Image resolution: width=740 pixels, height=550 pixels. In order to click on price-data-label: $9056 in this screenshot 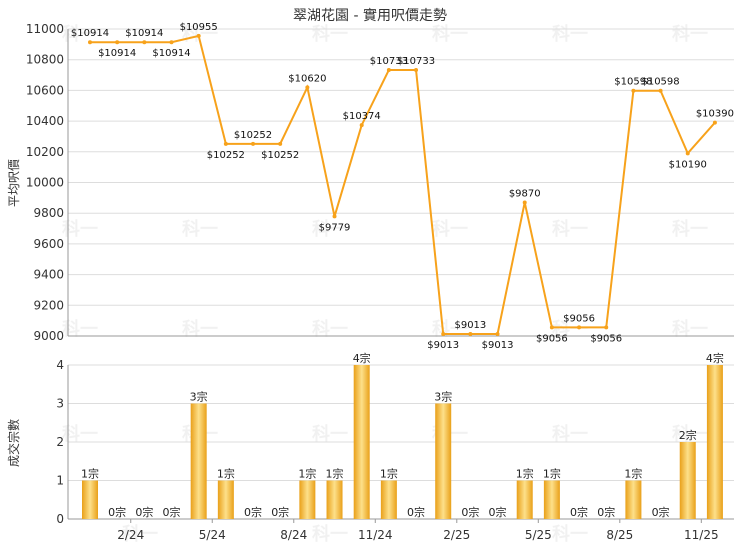, I will do `click(606, 338)`.